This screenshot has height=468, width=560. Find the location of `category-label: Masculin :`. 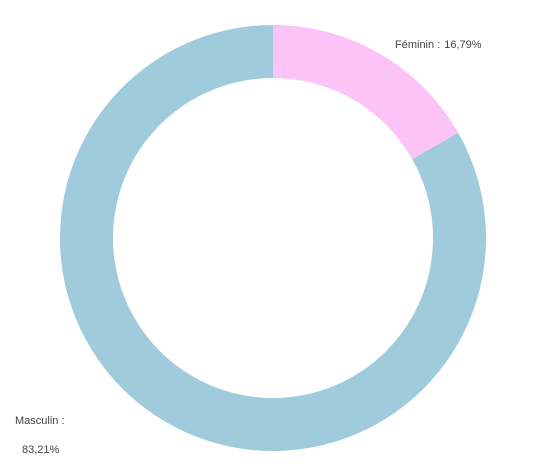

category-label: Masculin : is located at coordinates (40, 421).